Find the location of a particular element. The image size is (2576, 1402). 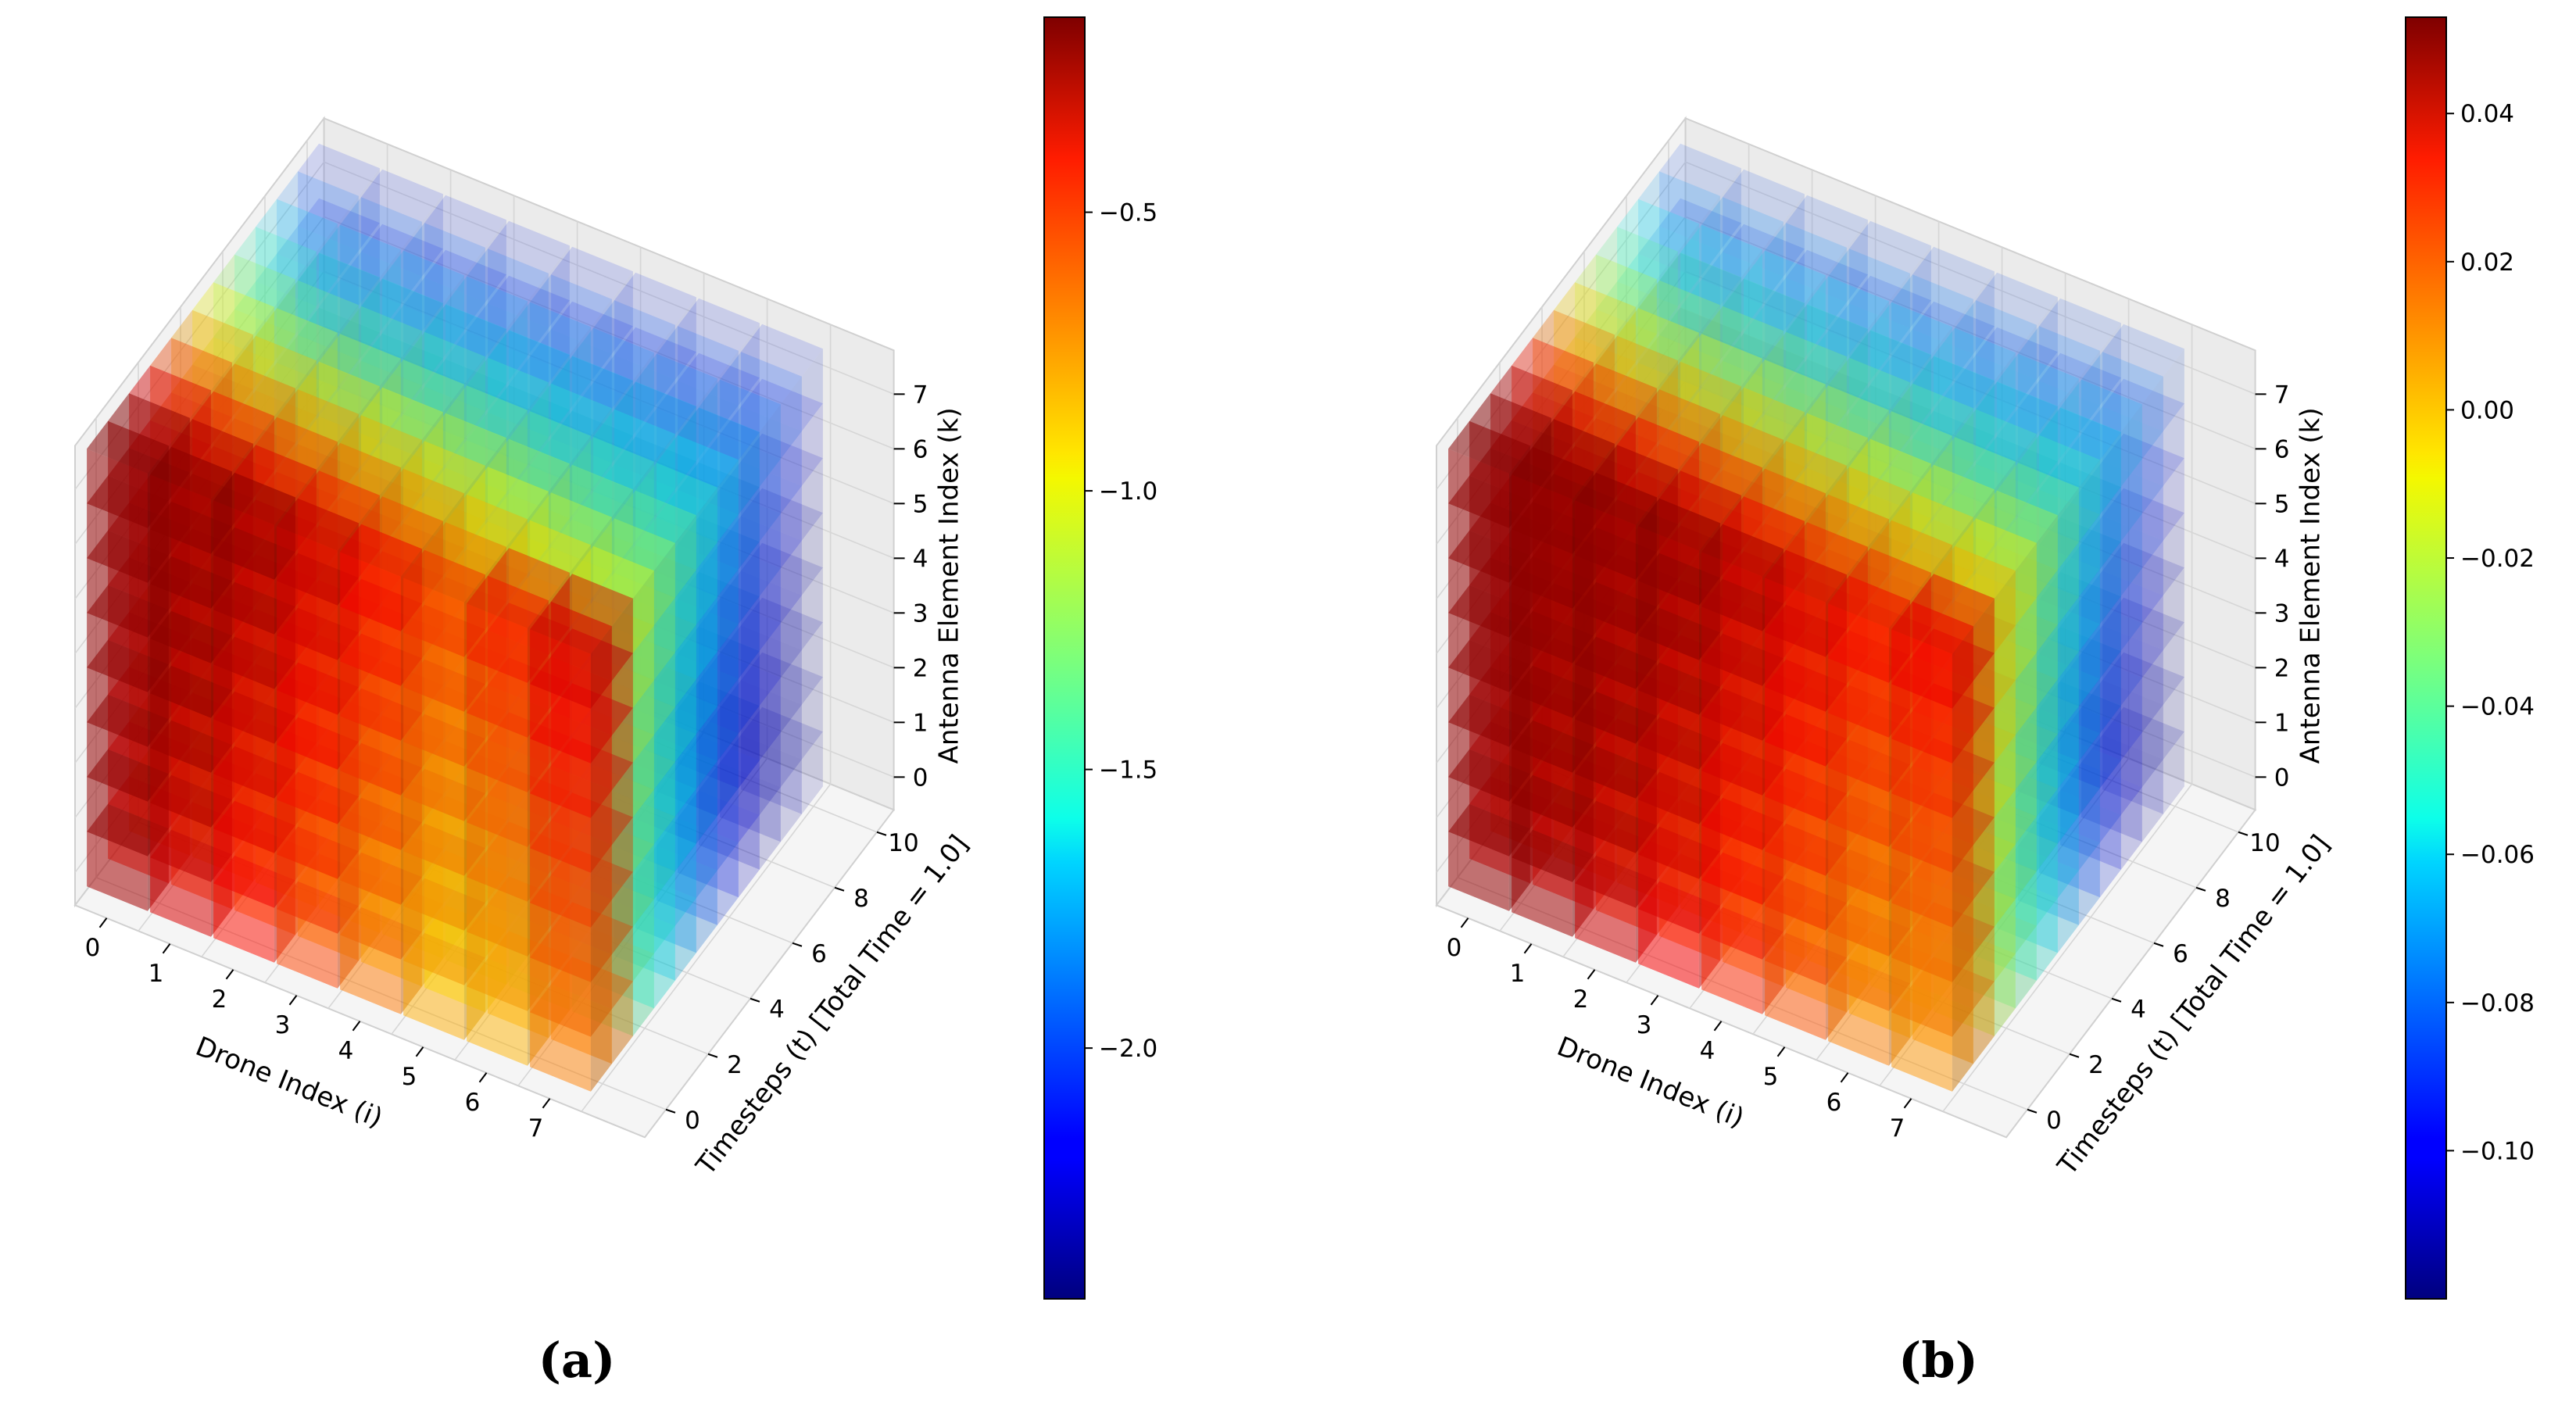

z-tick-label: 6 is located at coordinates (920, 449).